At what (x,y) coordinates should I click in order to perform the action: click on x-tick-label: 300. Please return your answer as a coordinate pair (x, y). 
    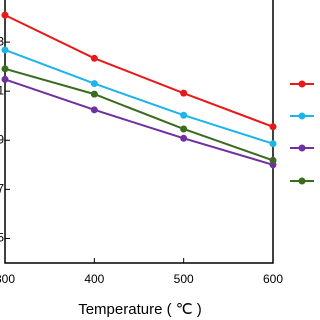
    Looking at the image, I should click on (7, 279).